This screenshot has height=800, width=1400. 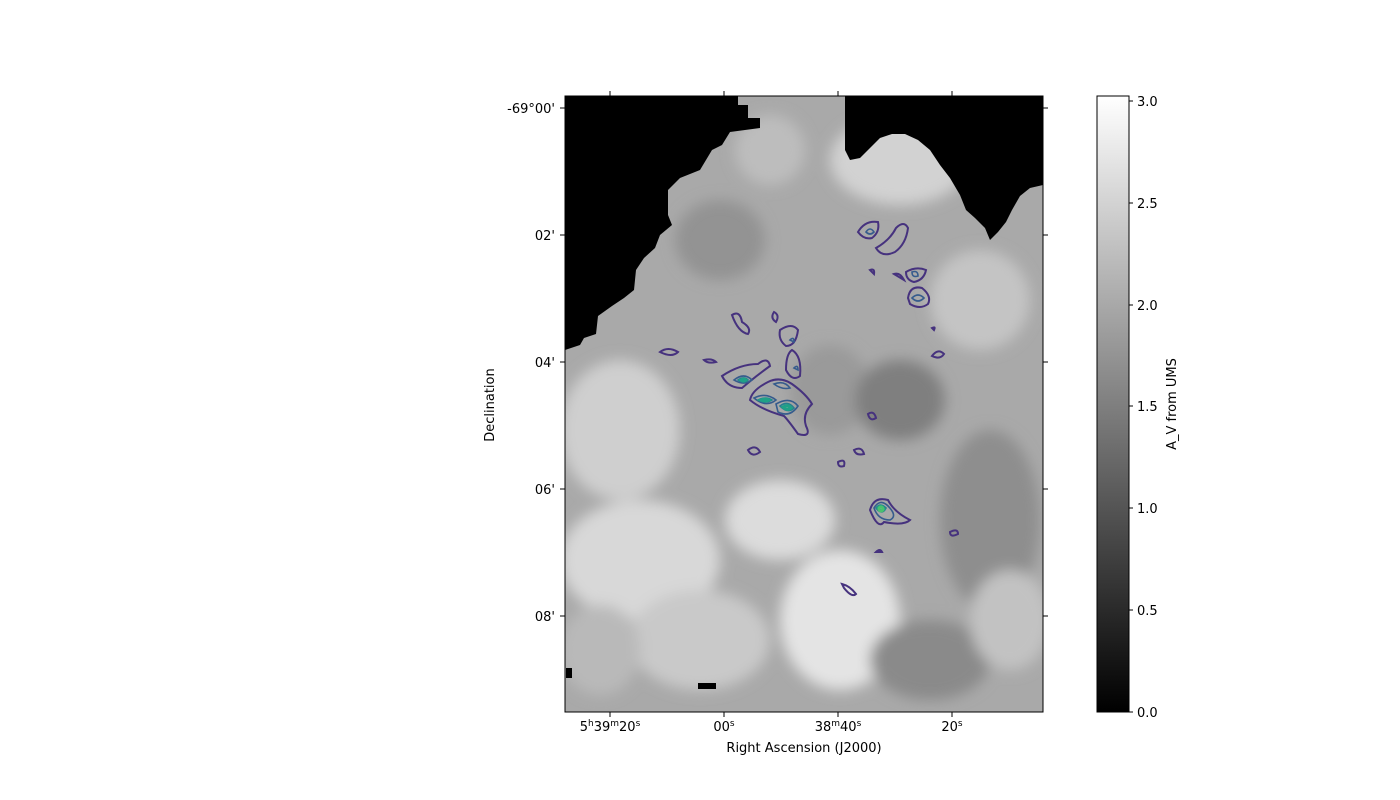 I want to click on y-axis-label: Declination, so click(x=490, y=405).